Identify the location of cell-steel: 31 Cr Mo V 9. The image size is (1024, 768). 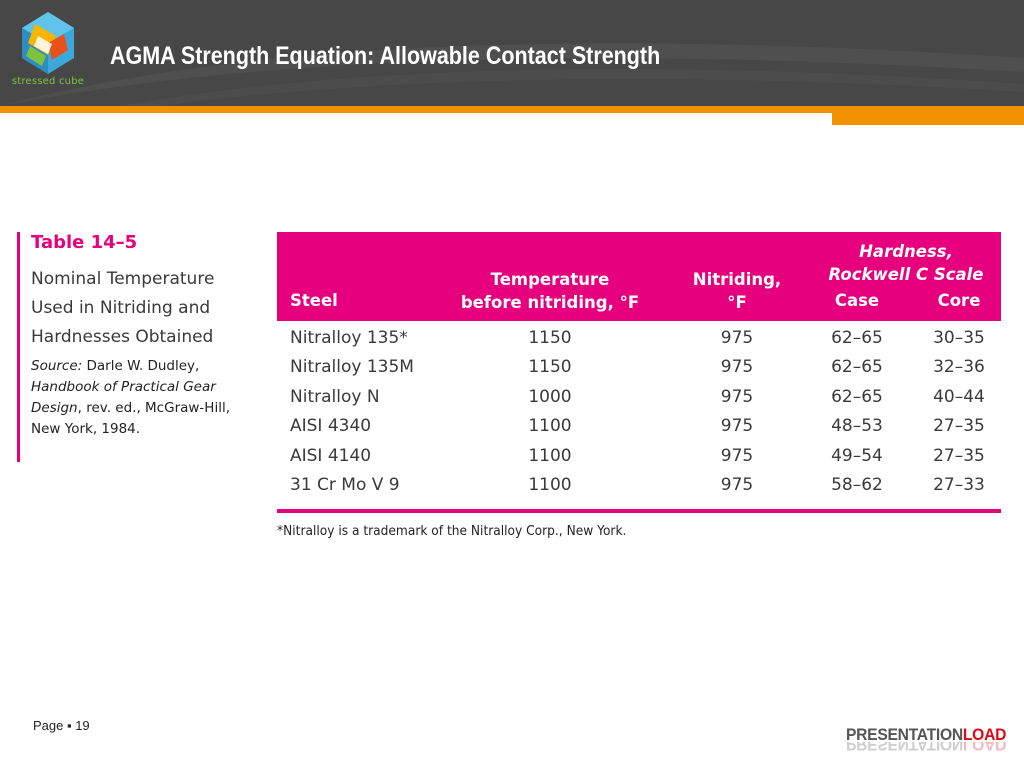
(345, 484).